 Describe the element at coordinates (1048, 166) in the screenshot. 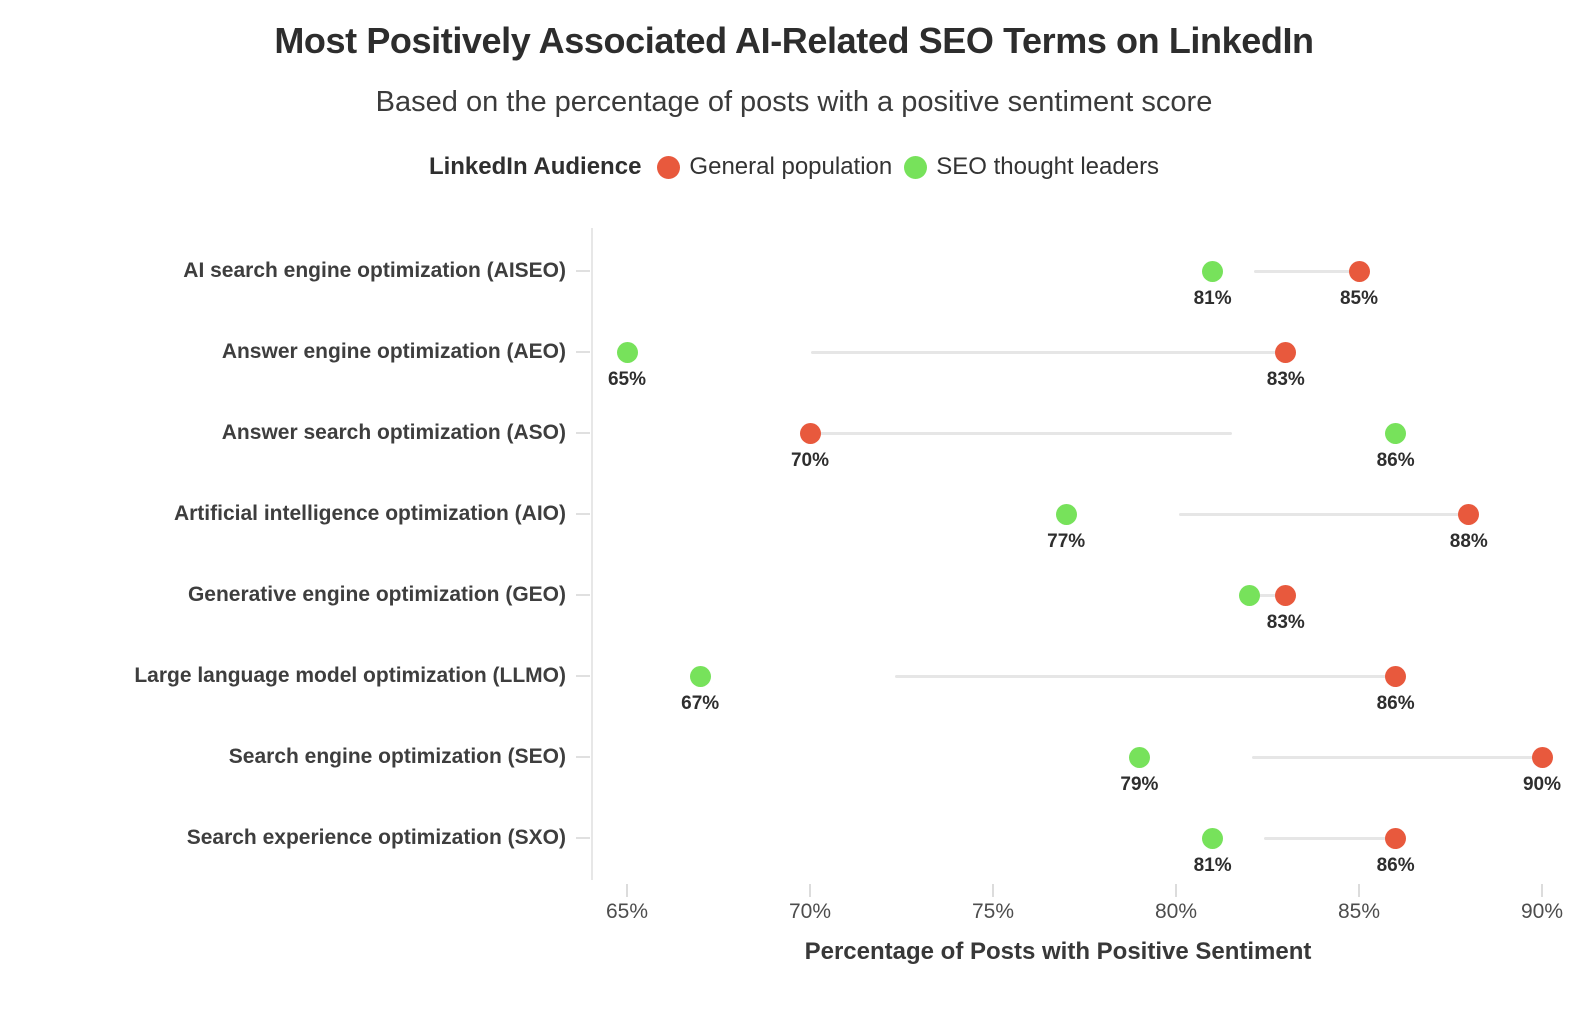

I see `legend-entry-leaders-label: SEO thought leaders` at that location.